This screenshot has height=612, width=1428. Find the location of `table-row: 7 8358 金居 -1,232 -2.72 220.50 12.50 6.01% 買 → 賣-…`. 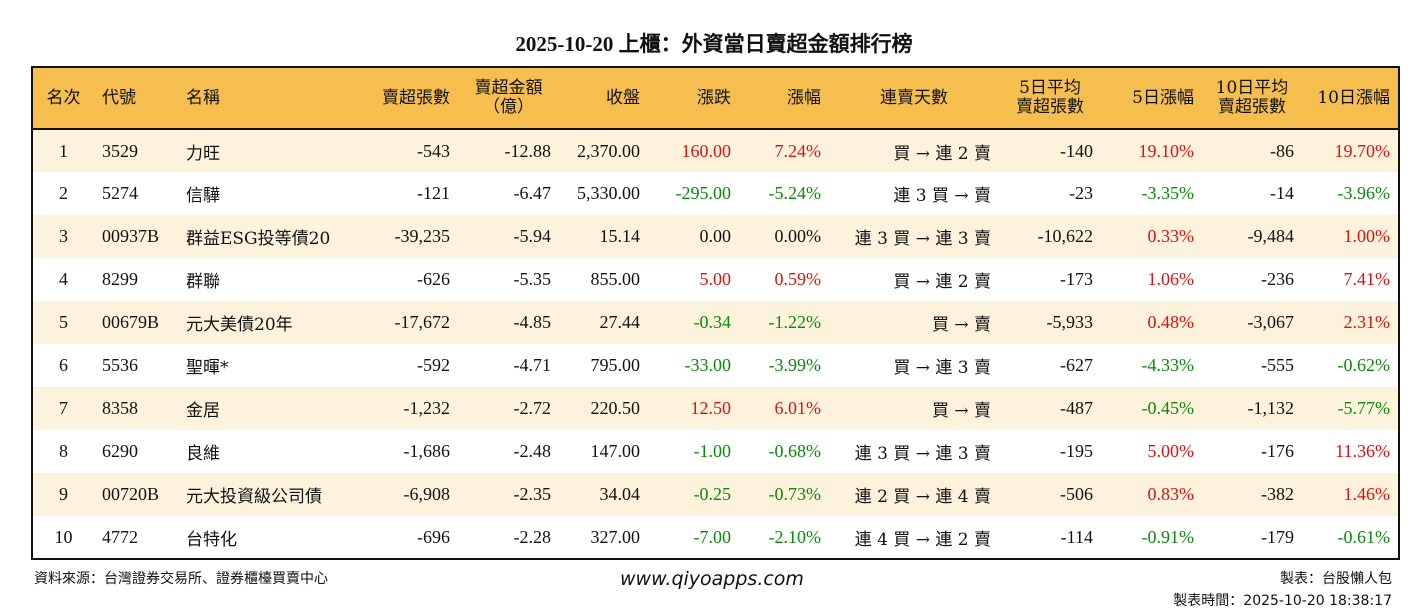

table-row: 7 8358 金居 -1,232 -2.72 220.50 12.50 6.01% 買 → 賣-… is located at coordinates (715, 408).